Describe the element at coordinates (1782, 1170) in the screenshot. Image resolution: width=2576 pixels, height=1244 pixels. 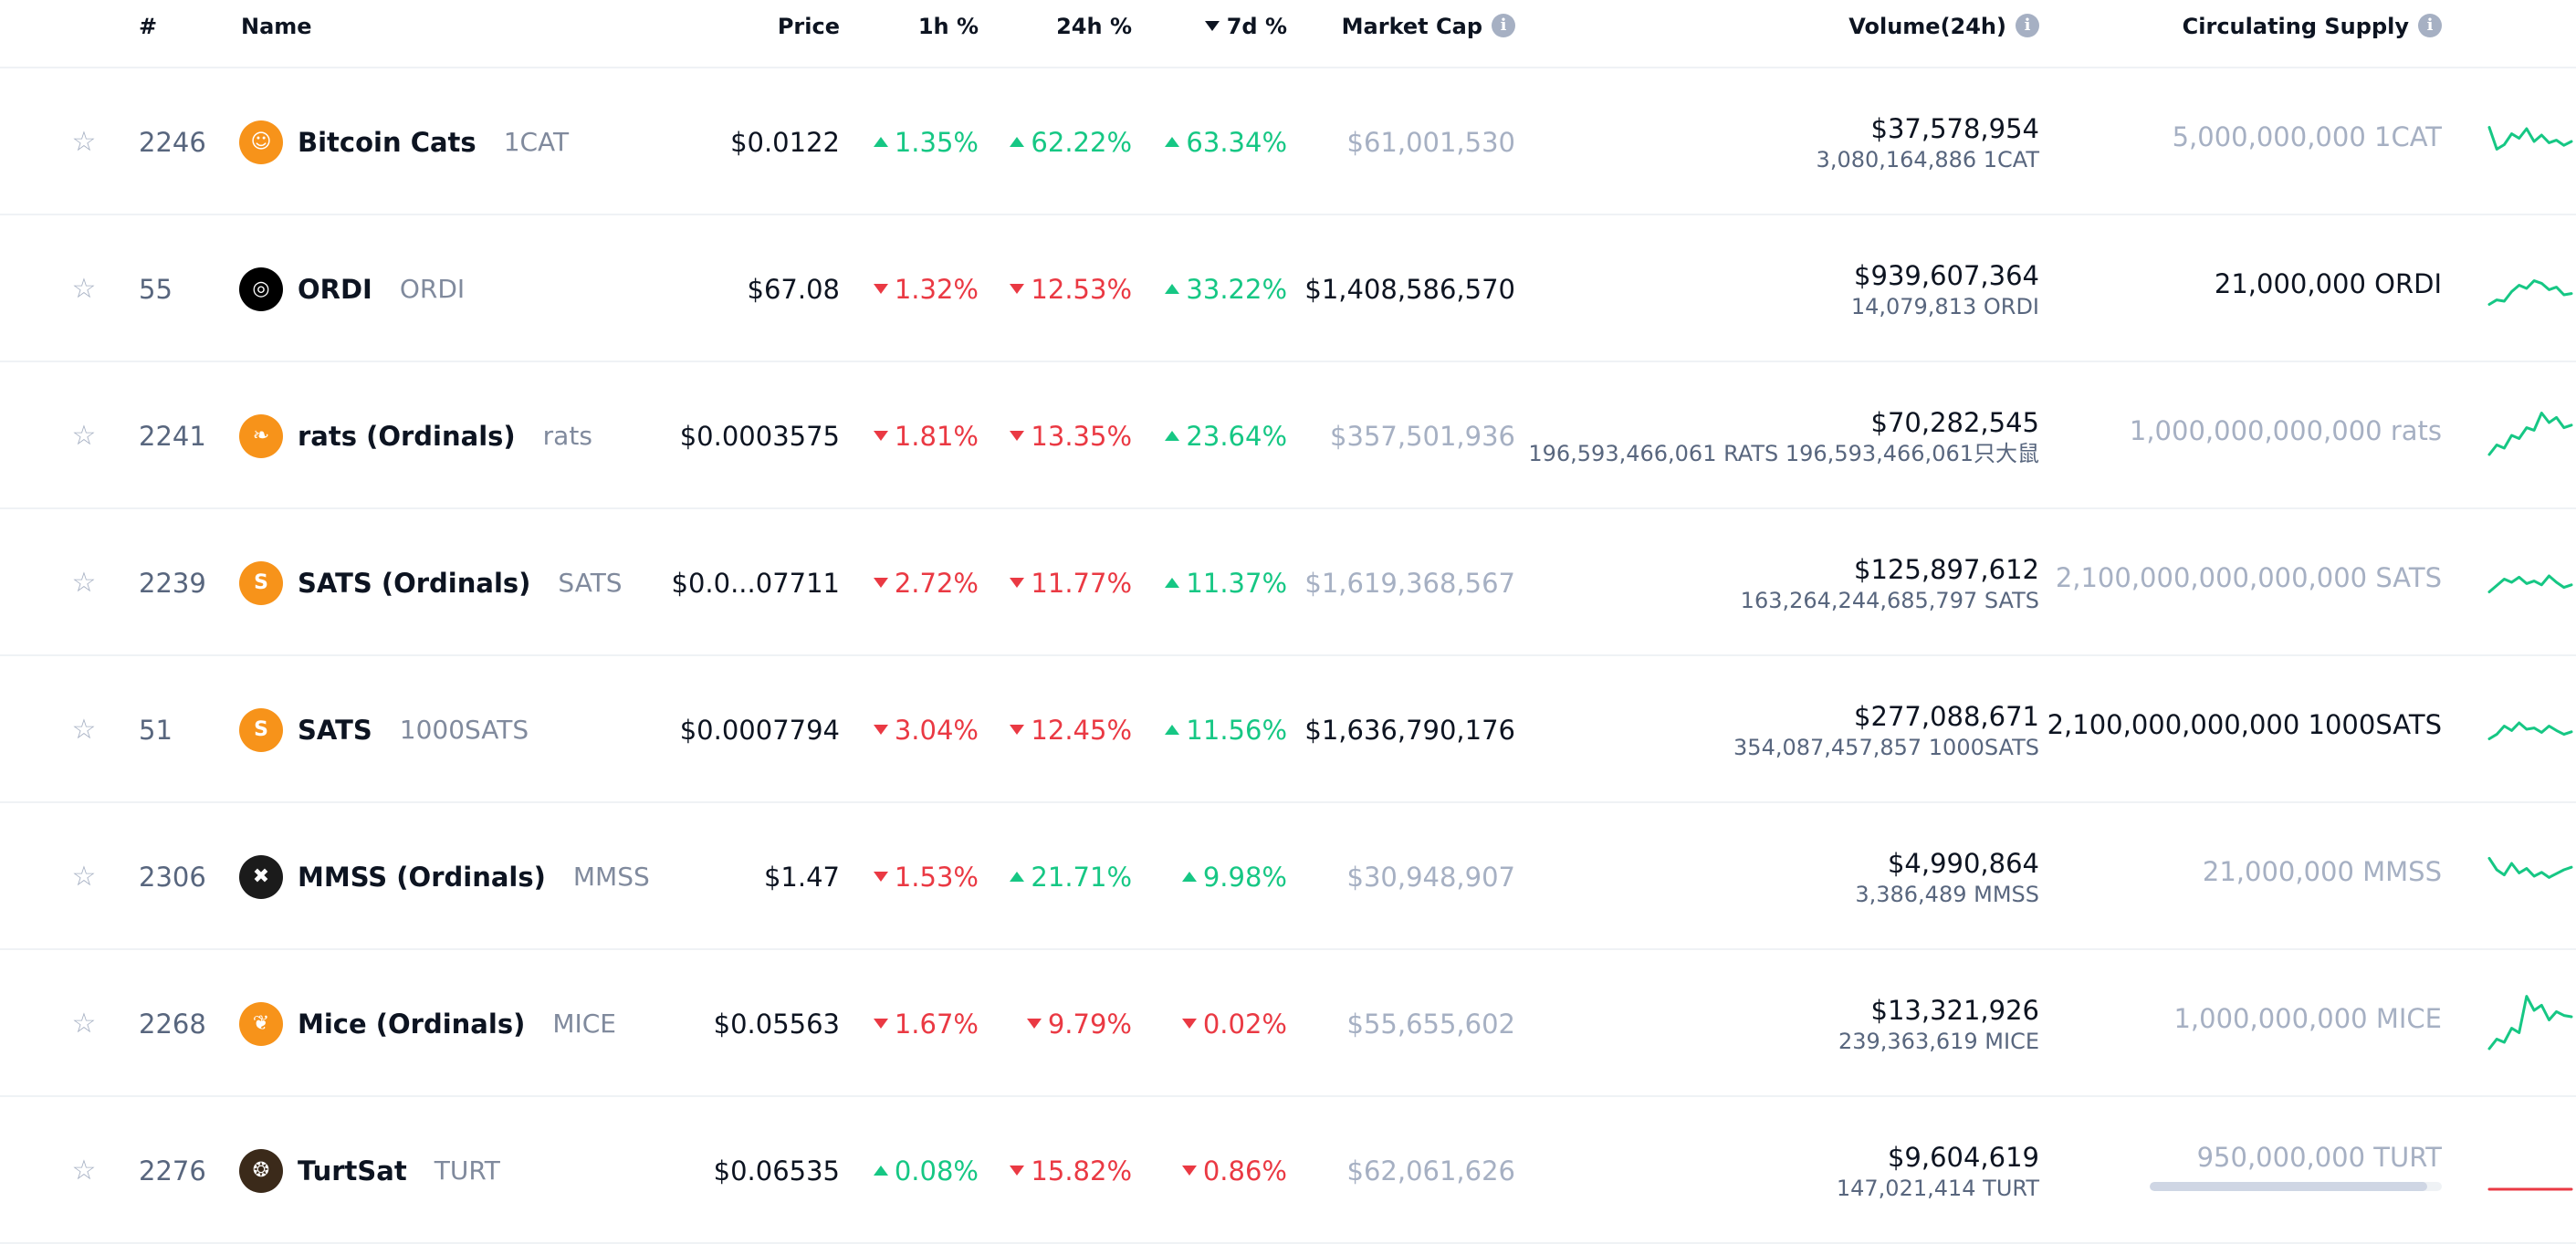
I see `volume-24h: $9,604,619 147,021,414 TURT` at that location.